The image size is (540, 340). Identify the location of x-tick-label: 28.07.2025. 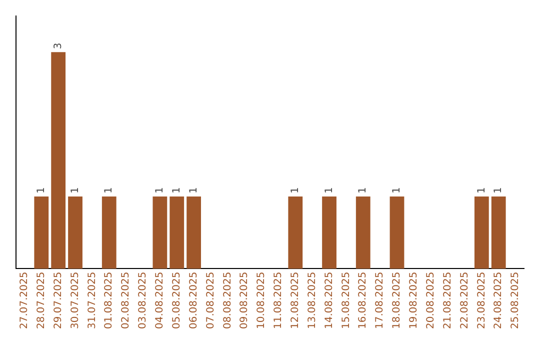
(41, 301).